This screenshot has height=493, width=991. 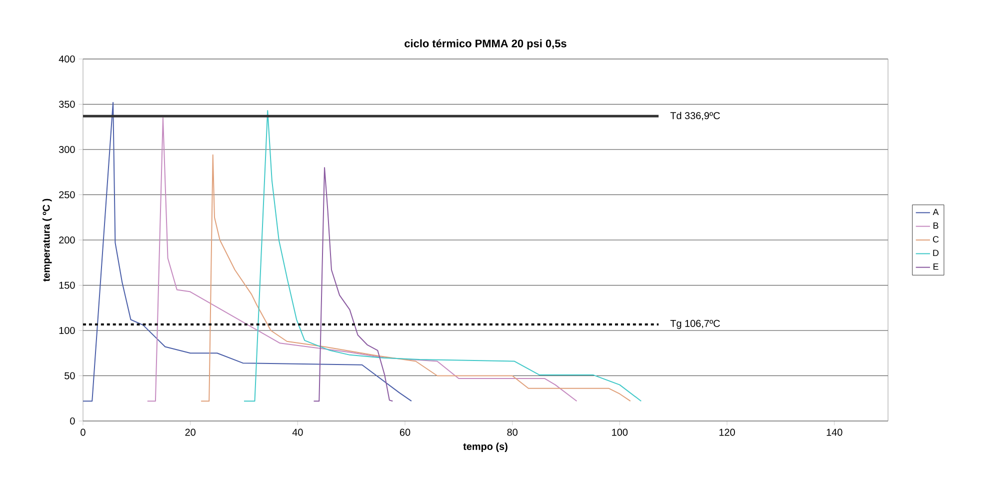 I want to click on x-tick-label: 100, so click(x=620, y=432).